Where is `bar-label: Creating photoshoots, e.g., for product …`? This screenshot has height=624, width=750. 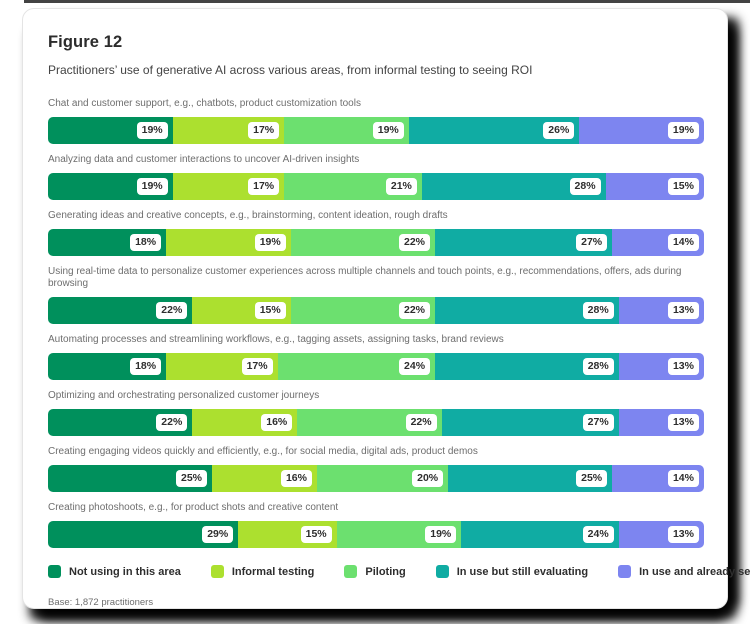
bar-label: Creating photoshoots, e.g., for product … is located at coordinates (193, 507).